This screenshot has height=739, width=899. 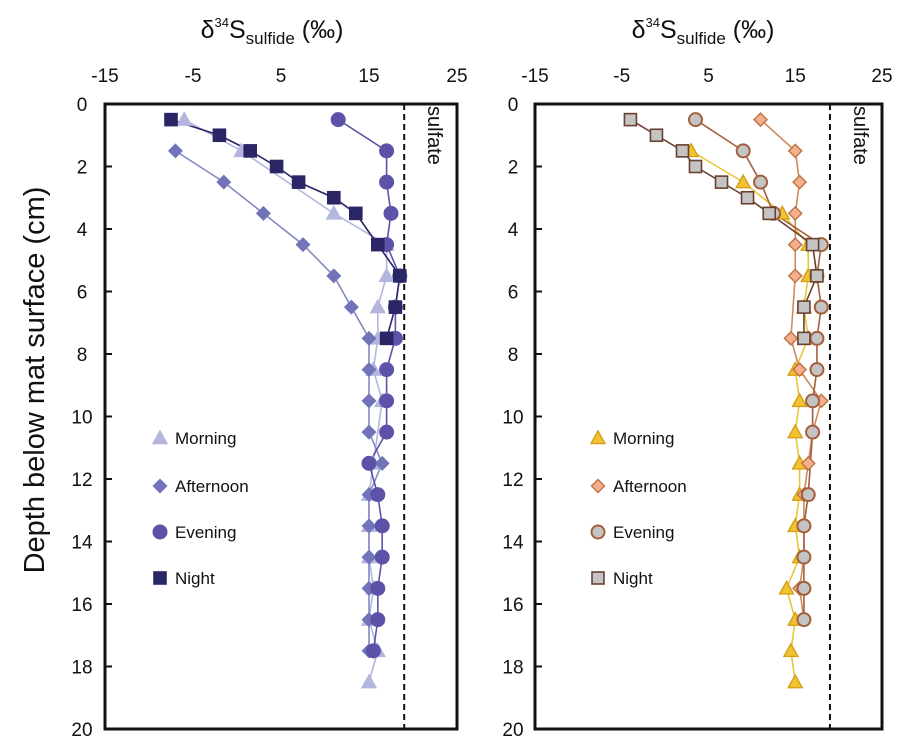 I want to click on title-delta: δ, so click(x=639, y=30).